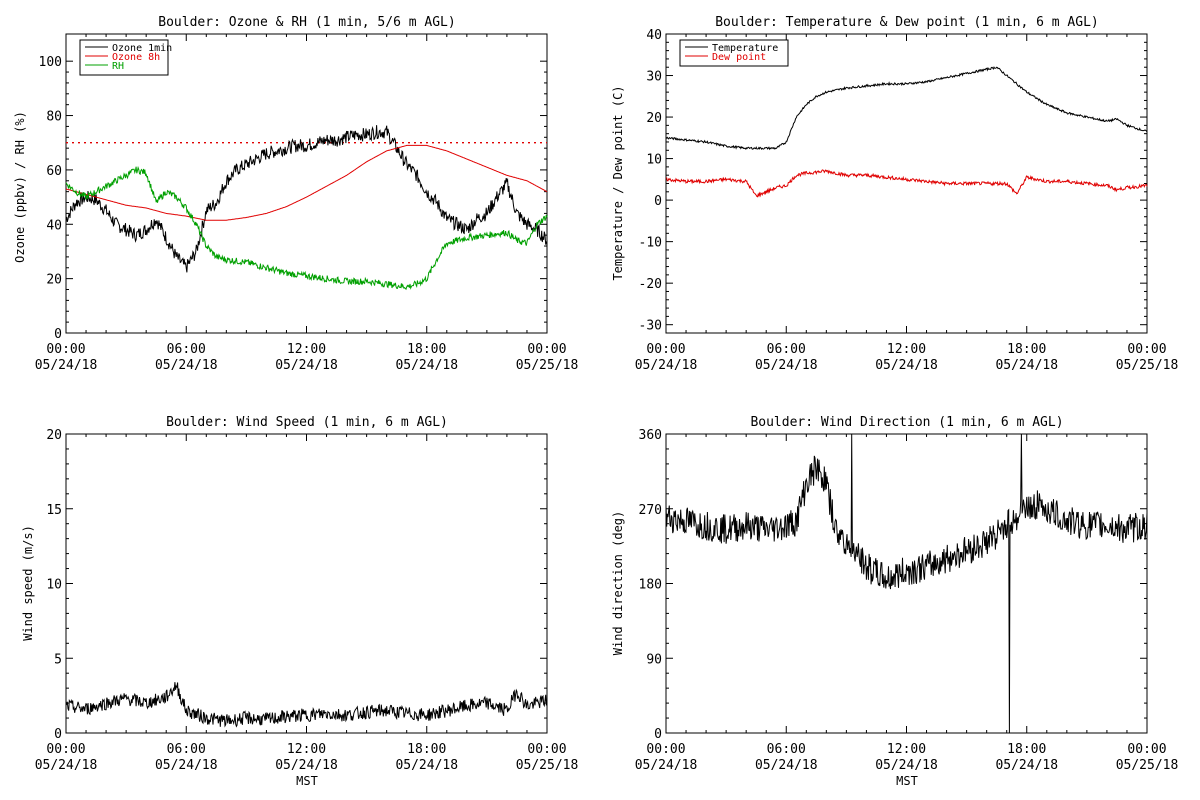 This screenshot has height=800, width=1200. What do you see at coordinates (739, 57) in the screenshot?
I see `legend-label: Dew point` at bounding box center [739, 57].